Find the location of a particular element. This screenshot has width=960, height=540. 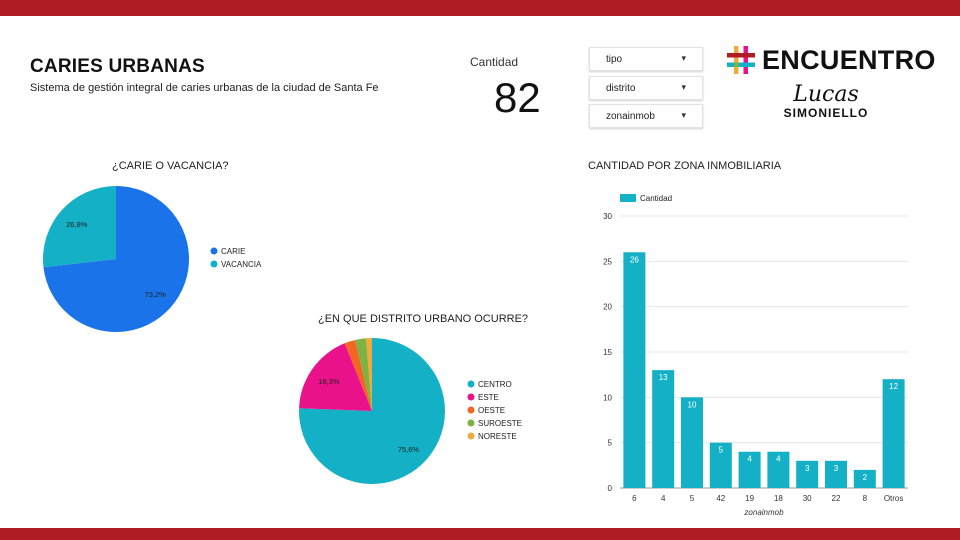

y-tick-label: 25 is located at coordinates (607, 261).